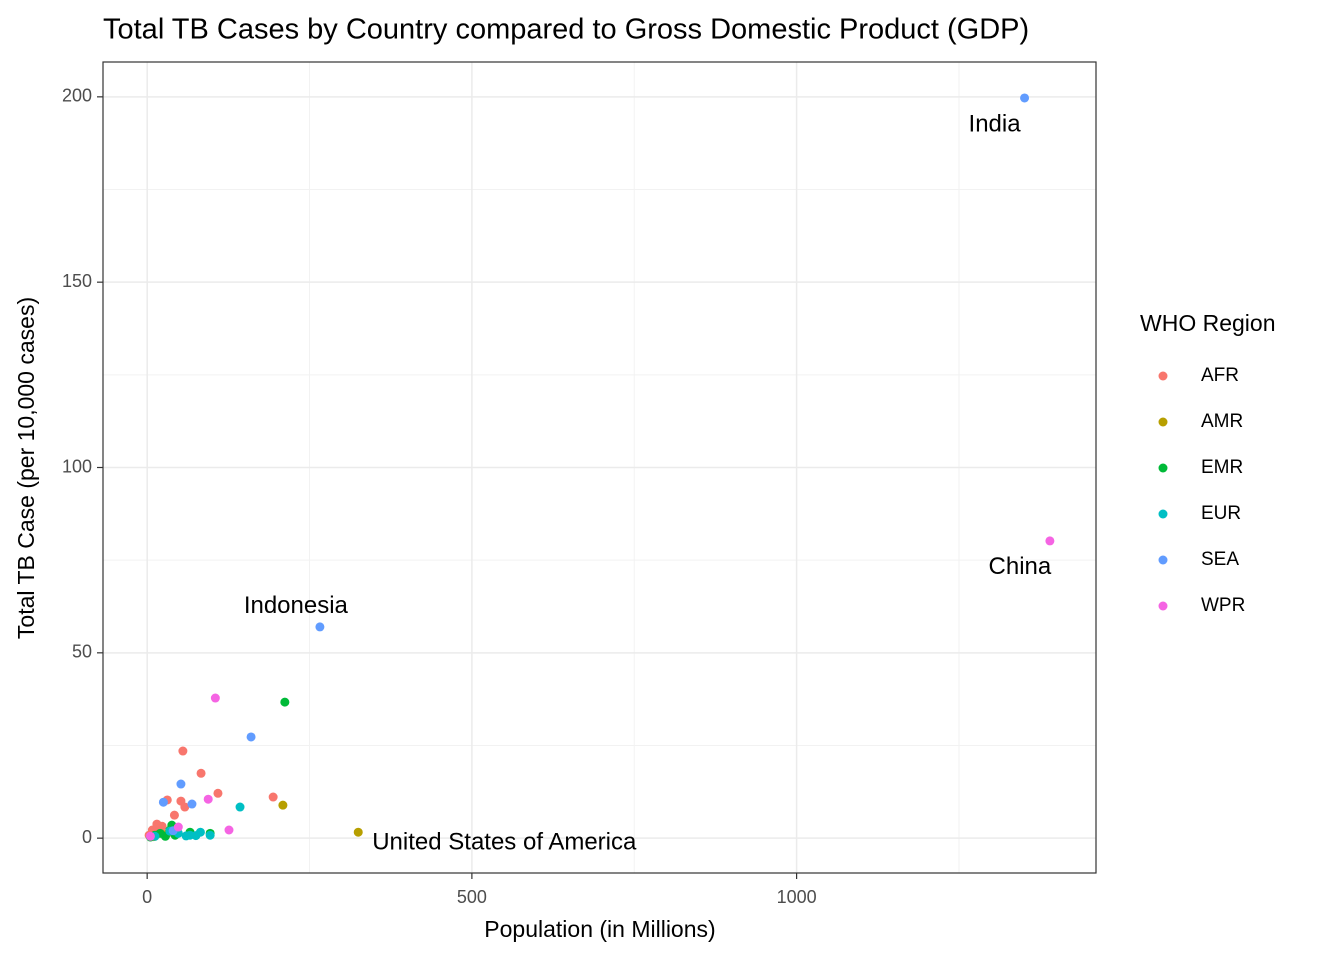 The width and height of the screenshot is (1344, 965). I want to click on point-label: India, so click(995, 123).